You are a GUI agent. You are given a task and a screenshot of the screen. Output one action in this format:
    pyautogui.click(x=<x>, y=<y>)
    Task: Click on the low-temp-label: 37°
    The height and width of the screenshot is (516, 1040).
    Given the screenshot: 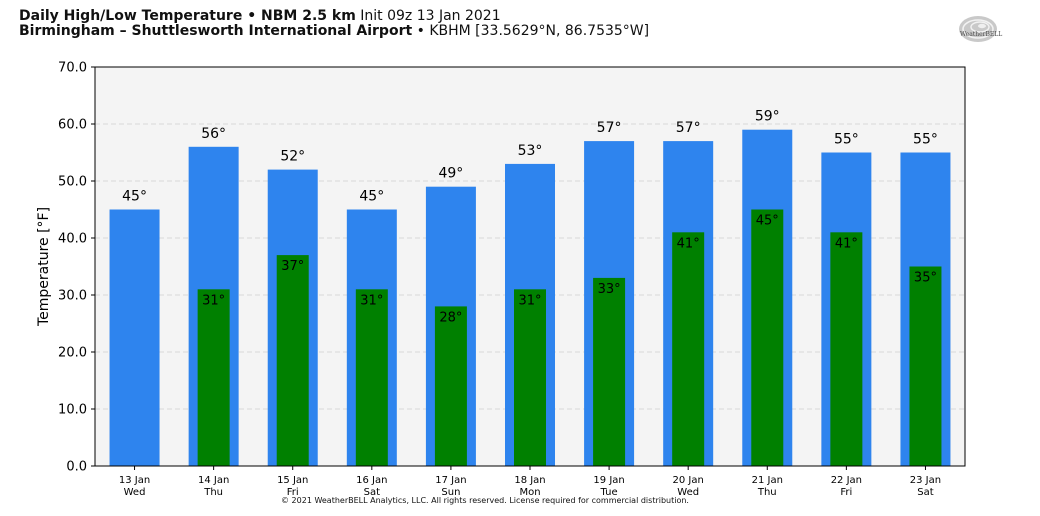 What is the action you would take?
    pyautogui.click(x=292, y=266)
    